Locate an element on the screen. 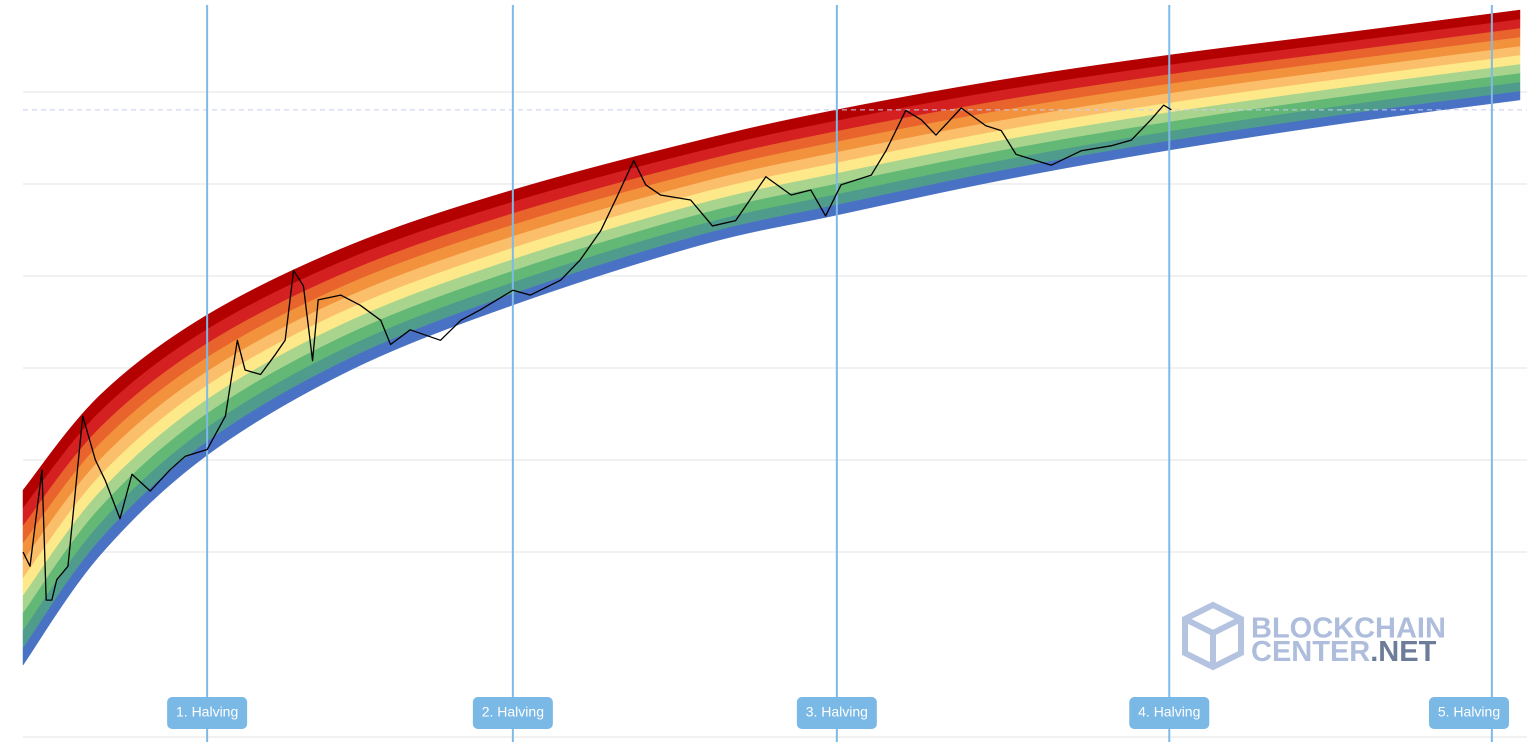 Image resolution: width=1527 pixels, height=742 pixels. halving-label: 5. Halving is located at coordinates (1469, 712).